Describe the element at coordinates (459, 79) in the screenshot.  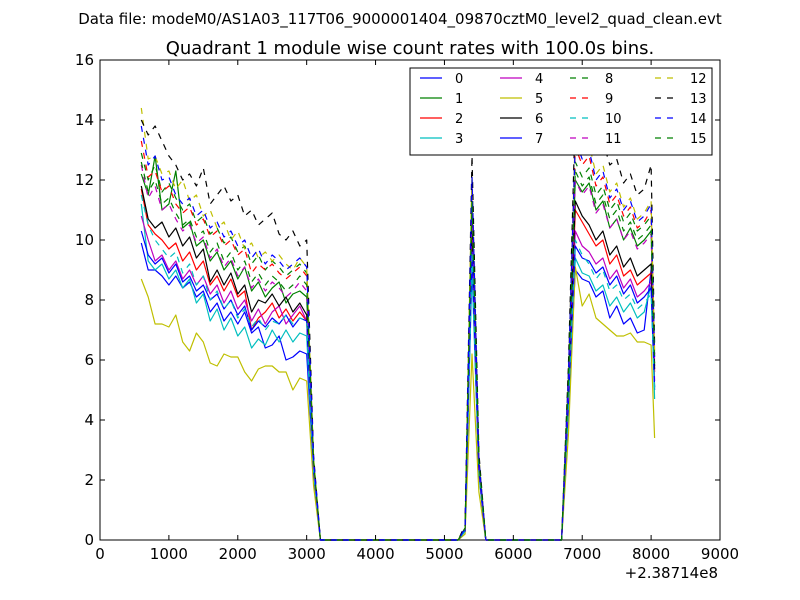
I see `legend-label-0: 0` at that location.